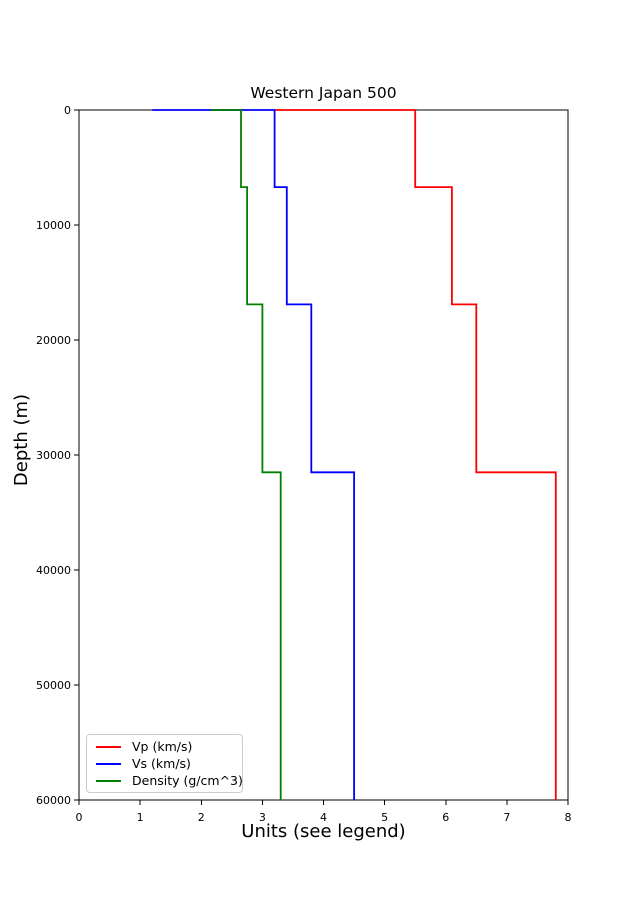  I want to click on x-tick-label: 0, so click(79, 817).